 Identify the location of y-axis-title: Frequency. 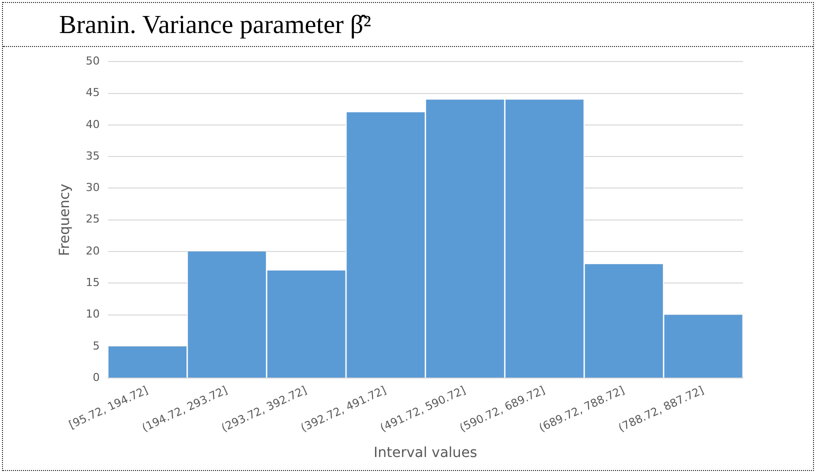
(65, 220).